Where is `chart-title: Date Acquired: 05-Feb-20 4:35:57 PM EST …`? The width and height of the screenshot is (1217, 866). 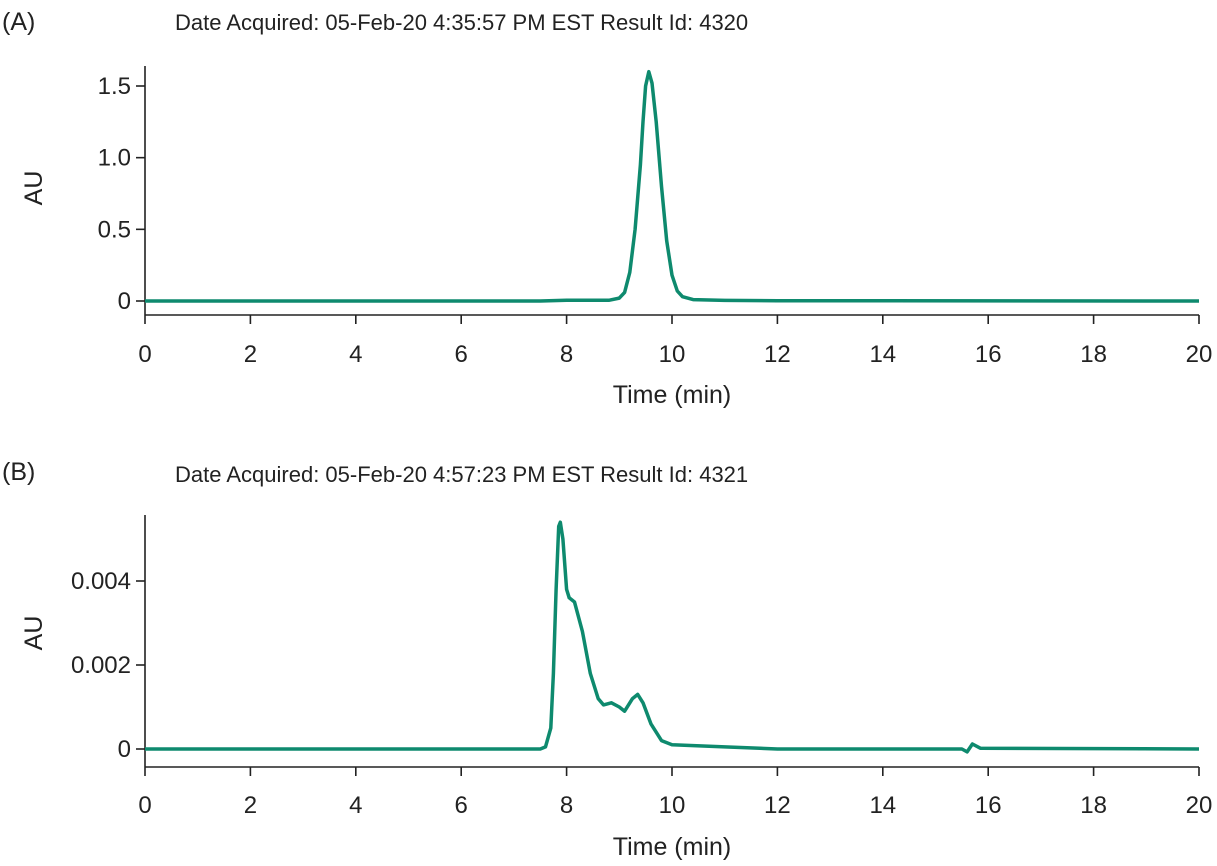
chart-title: Date Acquired: 05-Feb-20 4:35:57 PM EST … is located at coordinates (461, 22).